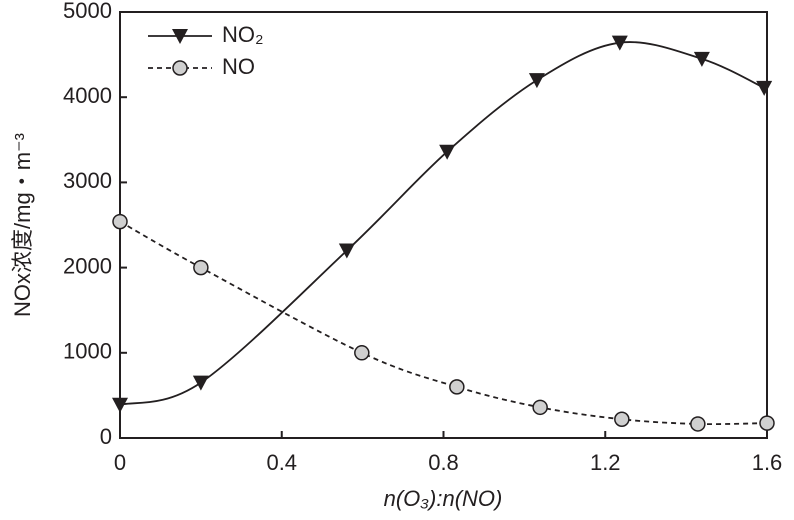 This screenshot has width=794, height=520. Describe the element at coordinates (22, 225) in the screenshot. I see `y-axis-label: NOx浓度/mg・m⁻³` at that location.